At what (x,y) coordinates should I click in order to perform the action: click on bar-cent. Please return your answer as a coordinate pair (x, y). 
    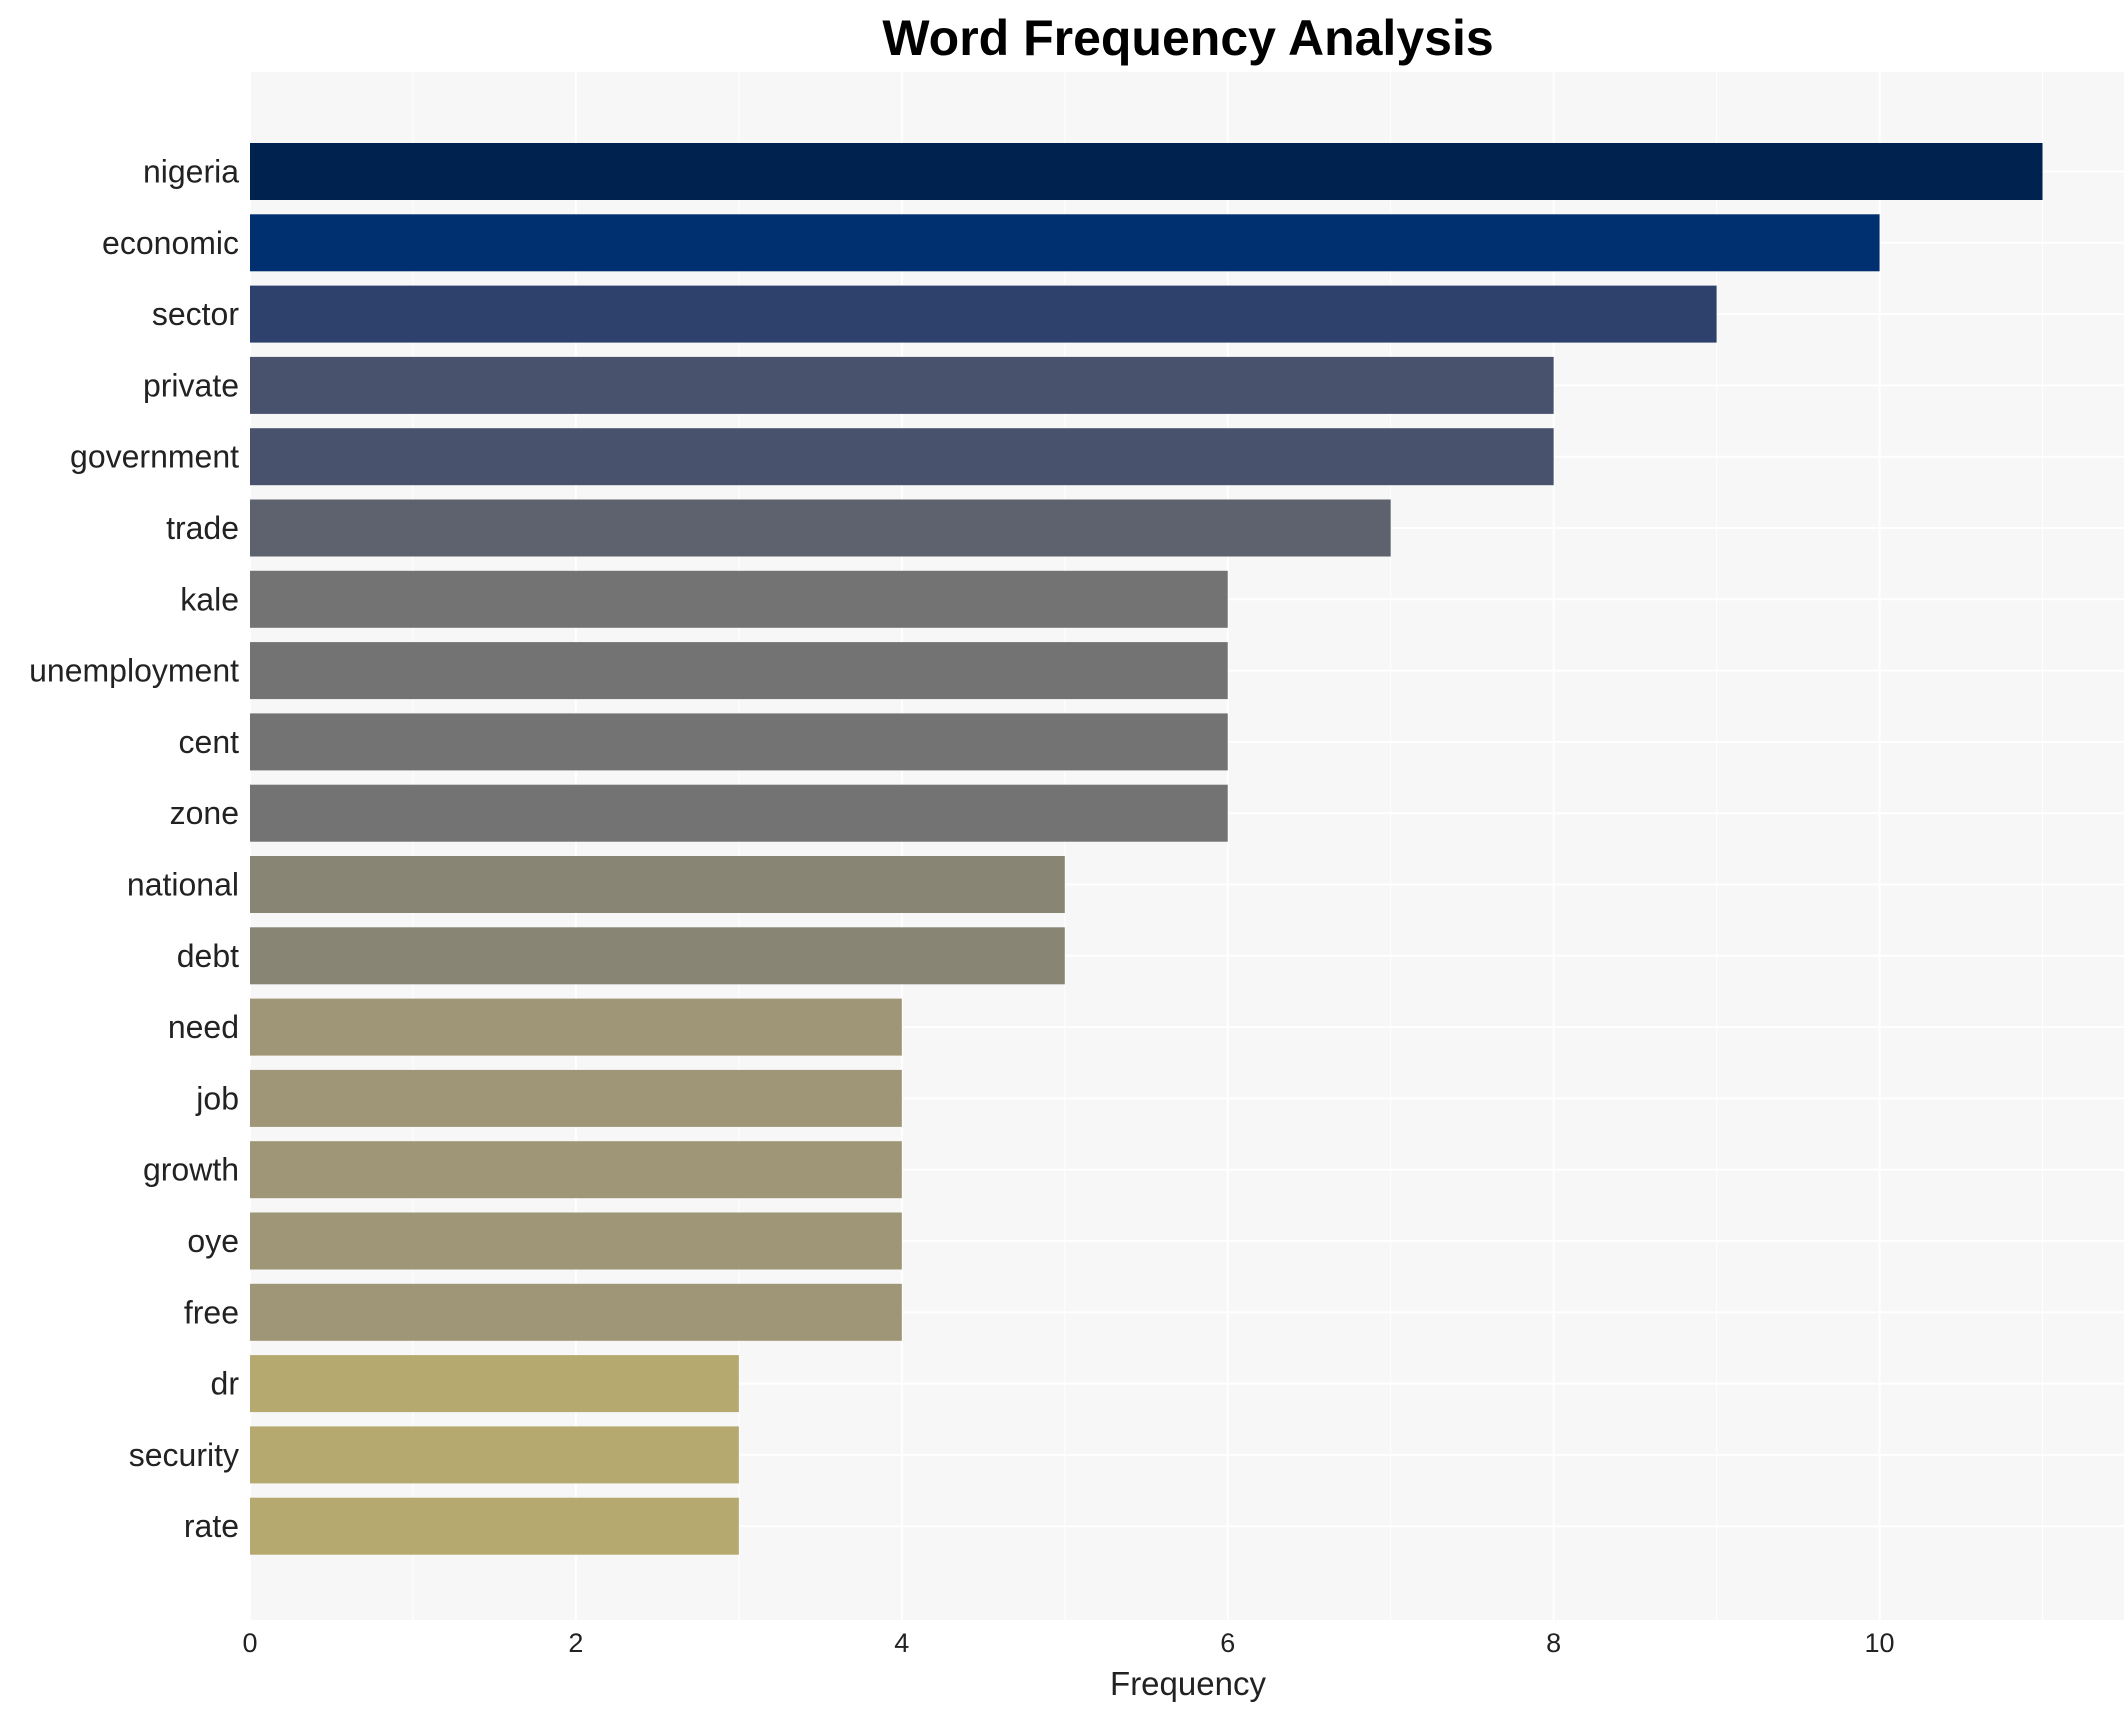
    Looking at the image, I should click on (739, 742).